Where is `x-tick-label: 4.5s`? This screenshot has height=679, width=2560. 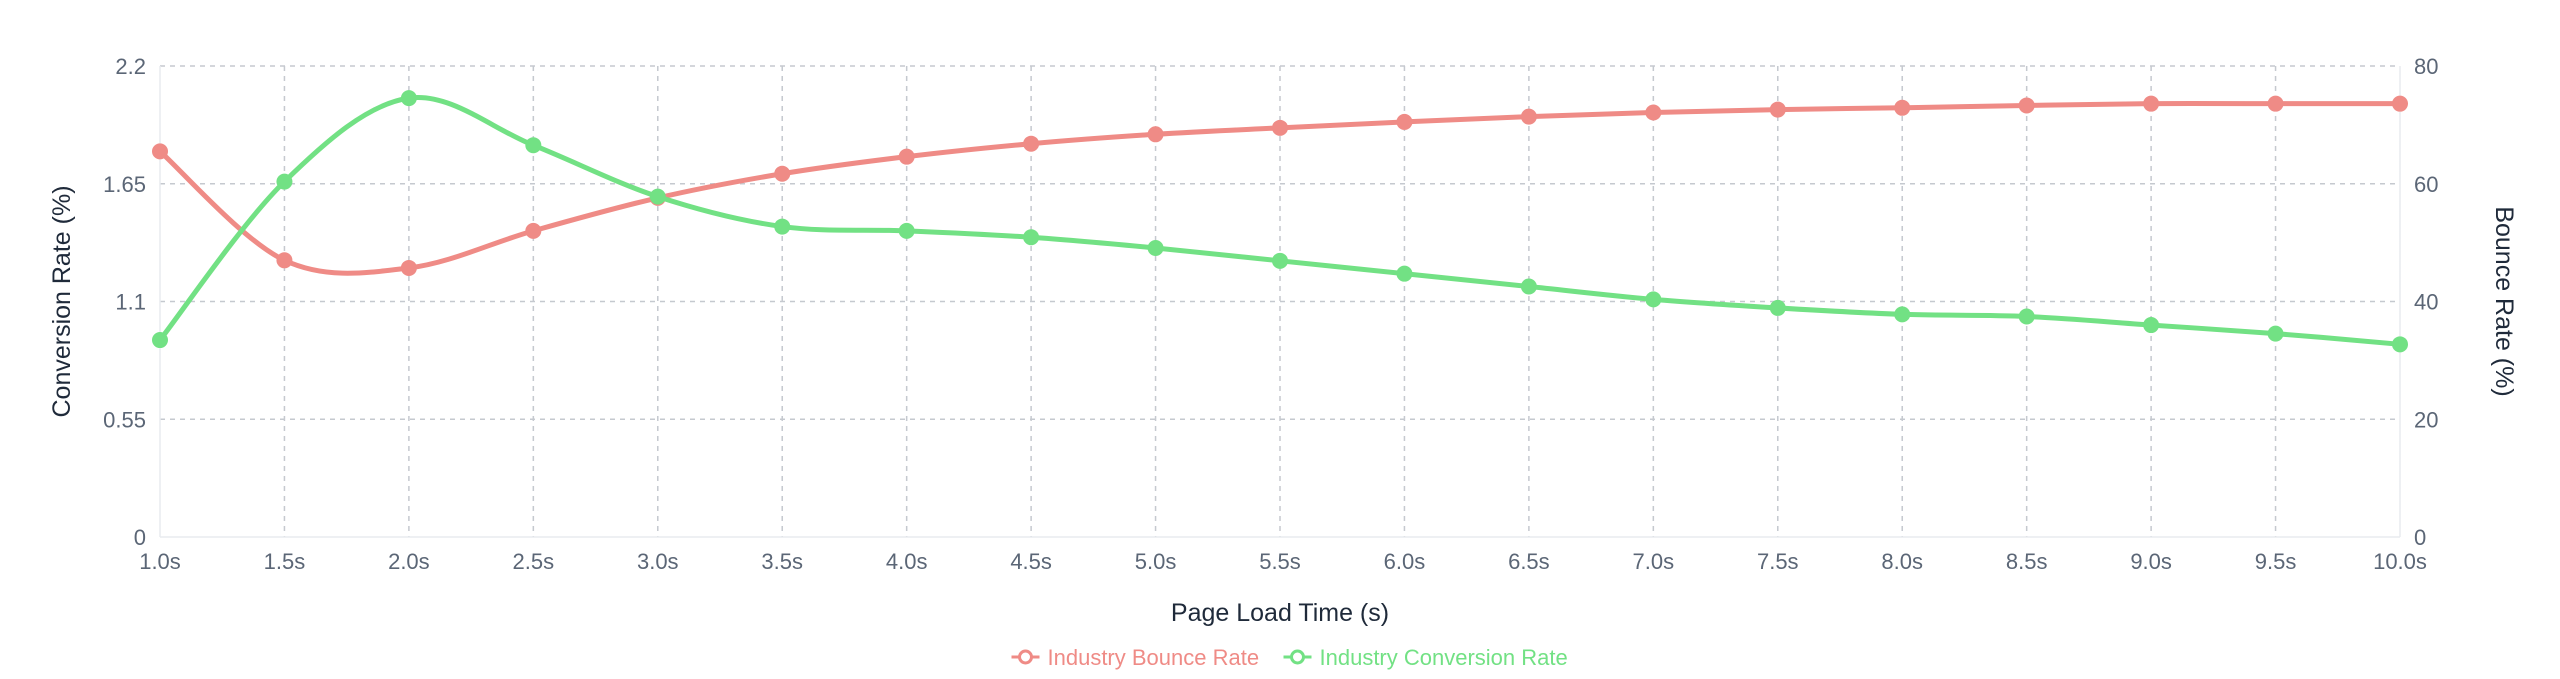
x-tick-label: 4.5s is located at coordinates (1031, 561).